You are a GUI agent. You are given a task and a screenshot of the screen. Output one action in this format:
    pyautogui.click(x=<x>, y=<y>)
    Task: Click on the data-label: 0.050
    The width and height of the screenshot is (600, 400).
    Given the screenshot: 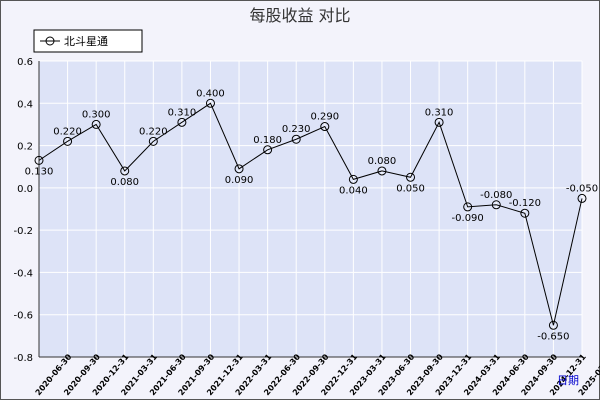 What is the action you would take?
    pyautogui.click(x=410, y=188)
    